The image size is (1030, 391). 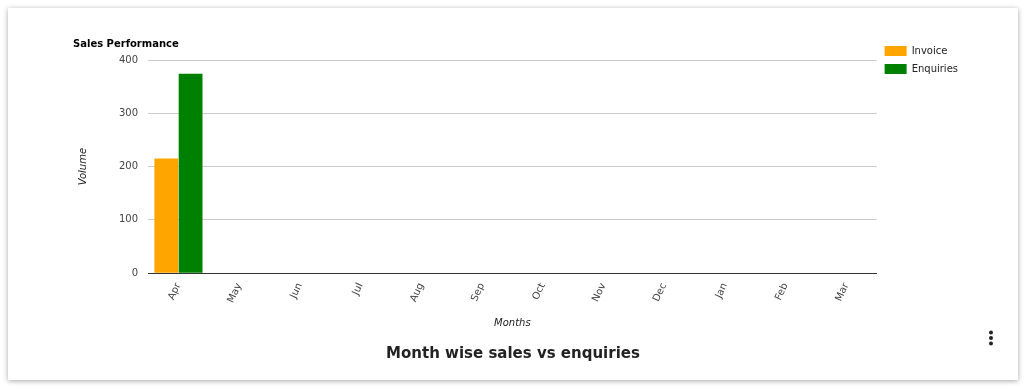 I want to click on y-tick-label: 200, so click(x=128, y=166).